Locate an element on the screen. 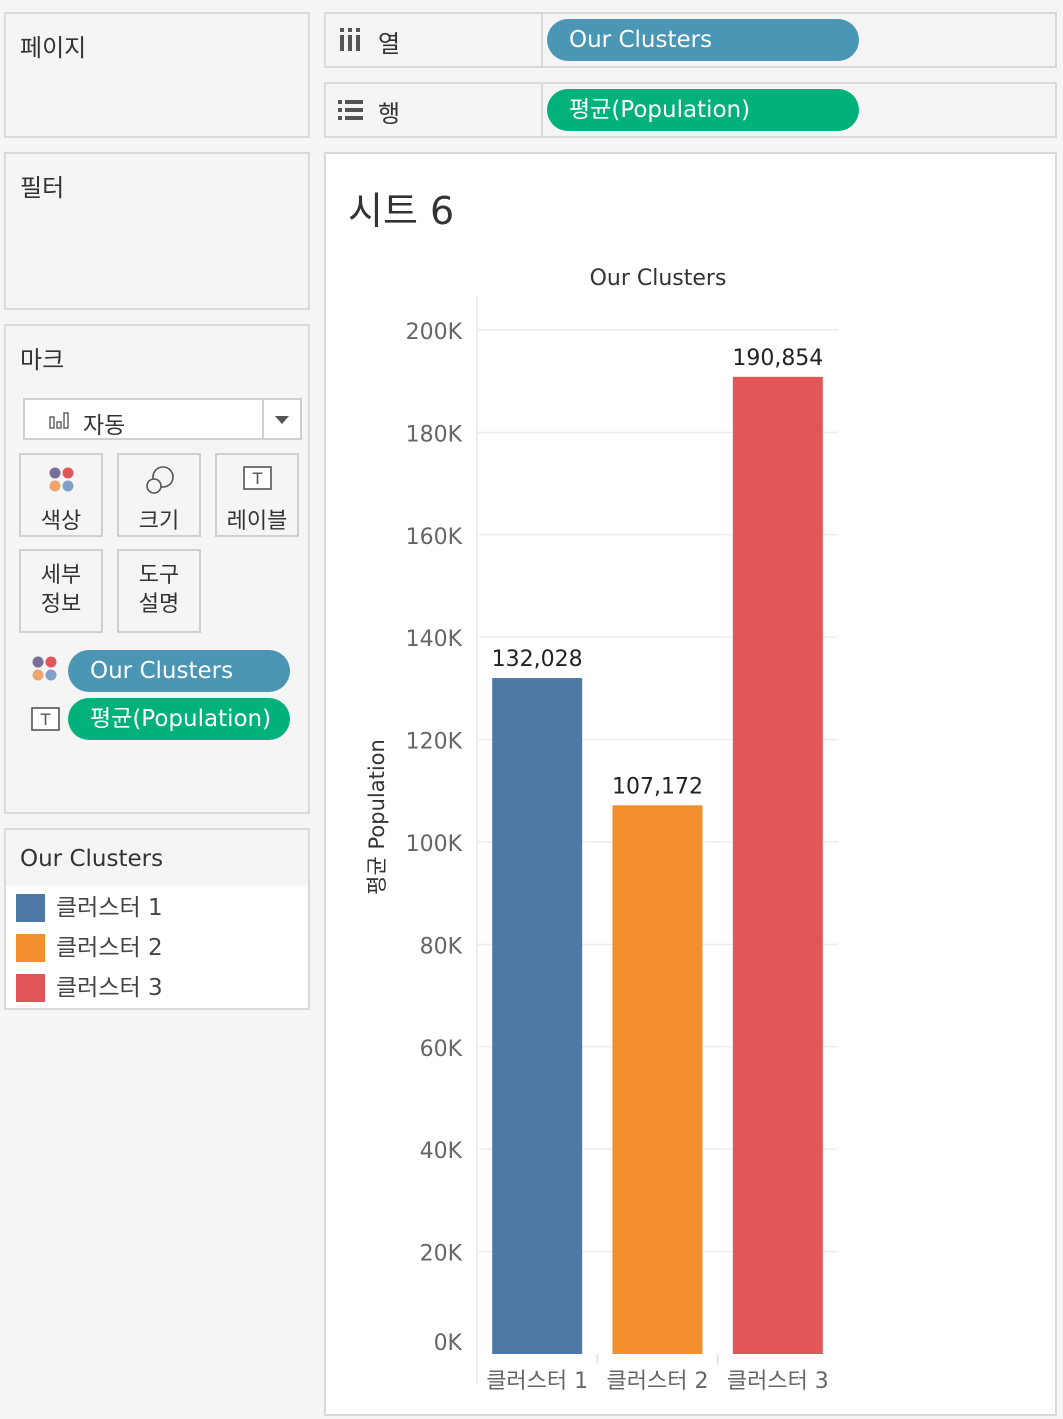  rows-shelf-label: 행 is located at coordinates (389, 114).